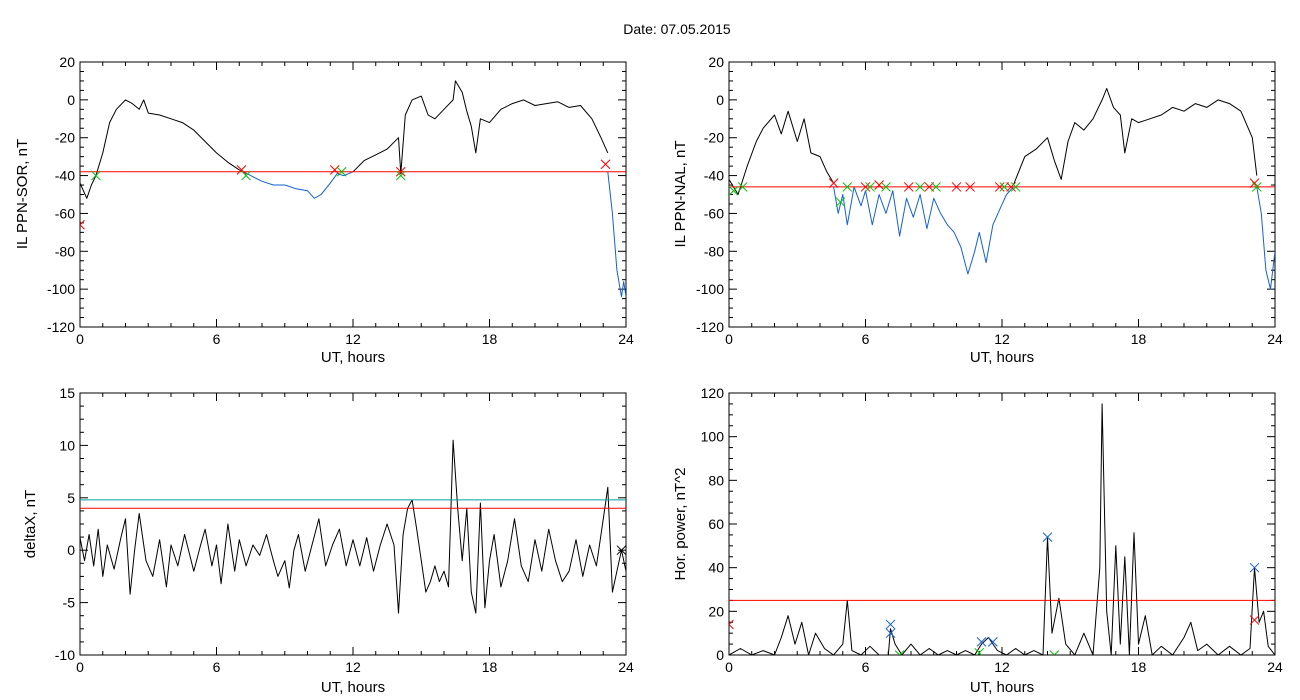  Describe the element at coordinates (713, 437) in the screenshot. I see `y-tick-label: 100` at that location.